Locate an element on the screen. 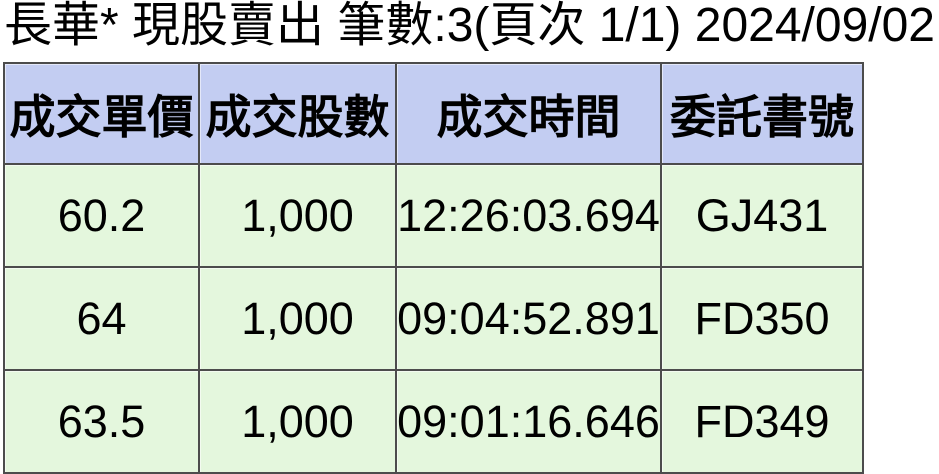  cell-deal-price: 60.2 is located at coordinates (101, 215).